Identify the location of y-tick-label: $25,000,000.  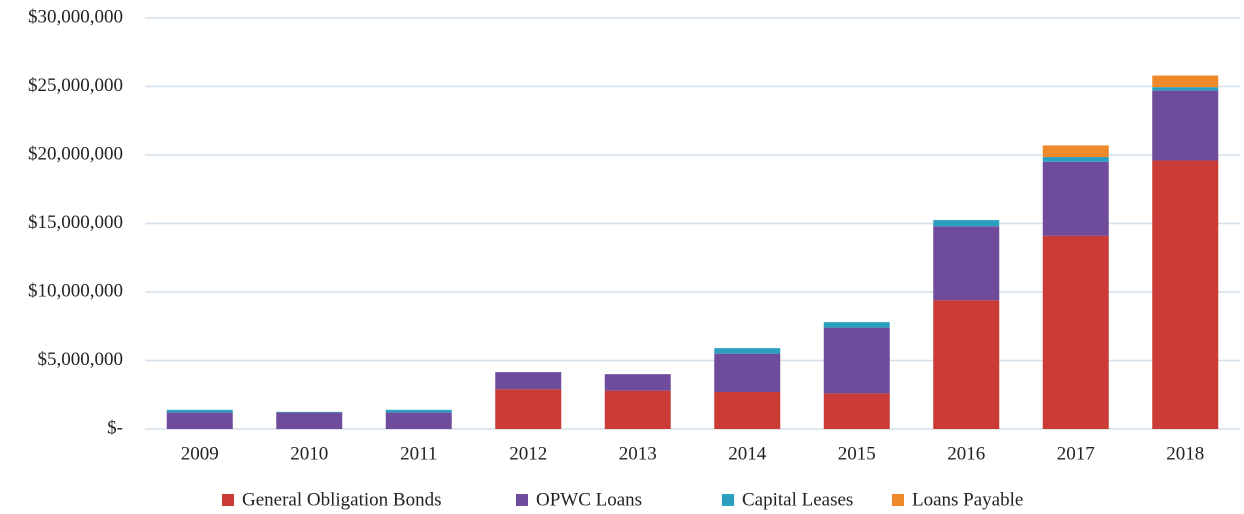
(75, 85).